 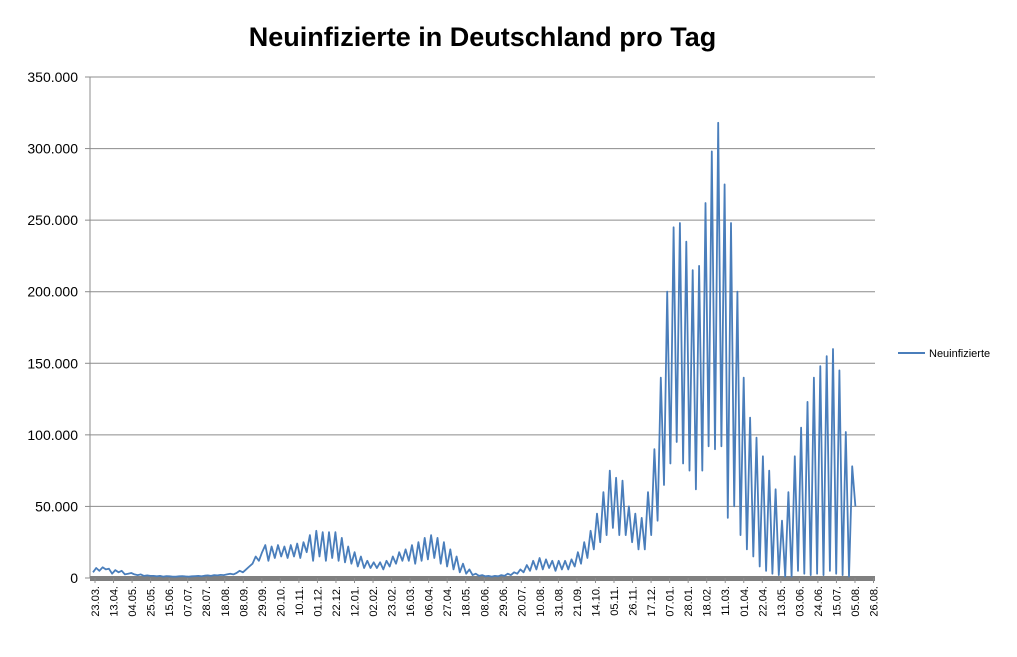 I want to click on x-tick-label: 08.09., so click(x=244, y=601).